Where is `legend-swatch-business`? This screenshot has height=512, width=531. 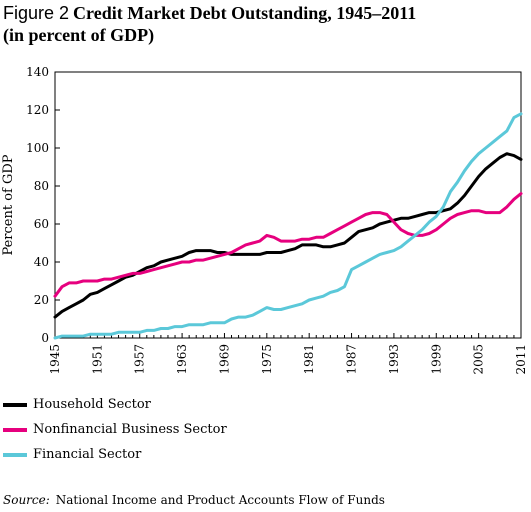
legend-swatch-business is located at coordinates (15, 429).